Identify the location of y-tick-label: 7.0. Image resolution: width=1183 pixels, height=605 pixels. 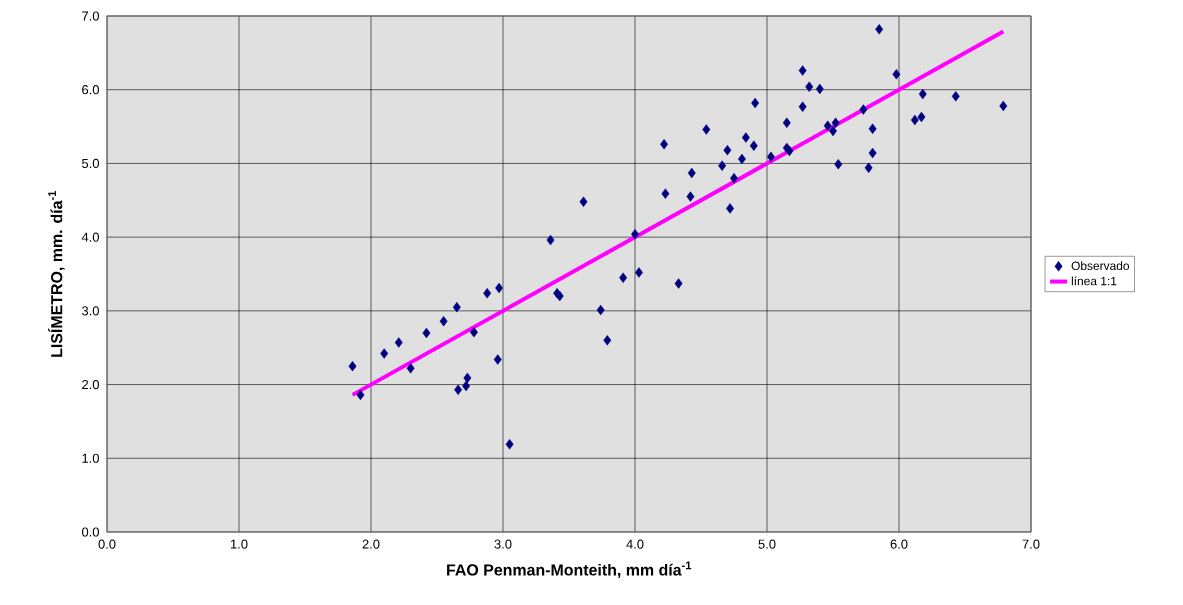
(90, 16).